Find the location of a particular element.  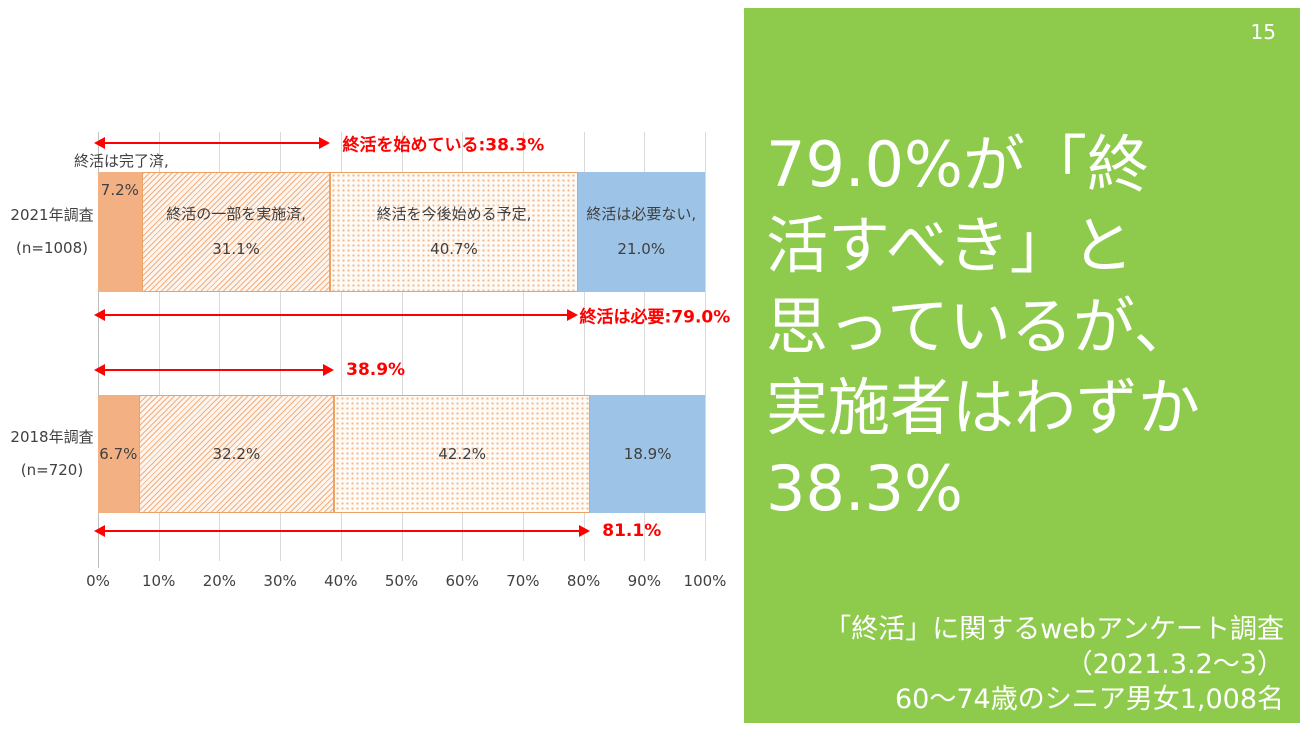

category-label: 2021年調査 (n=1008) is located at coordinates (52, 231).